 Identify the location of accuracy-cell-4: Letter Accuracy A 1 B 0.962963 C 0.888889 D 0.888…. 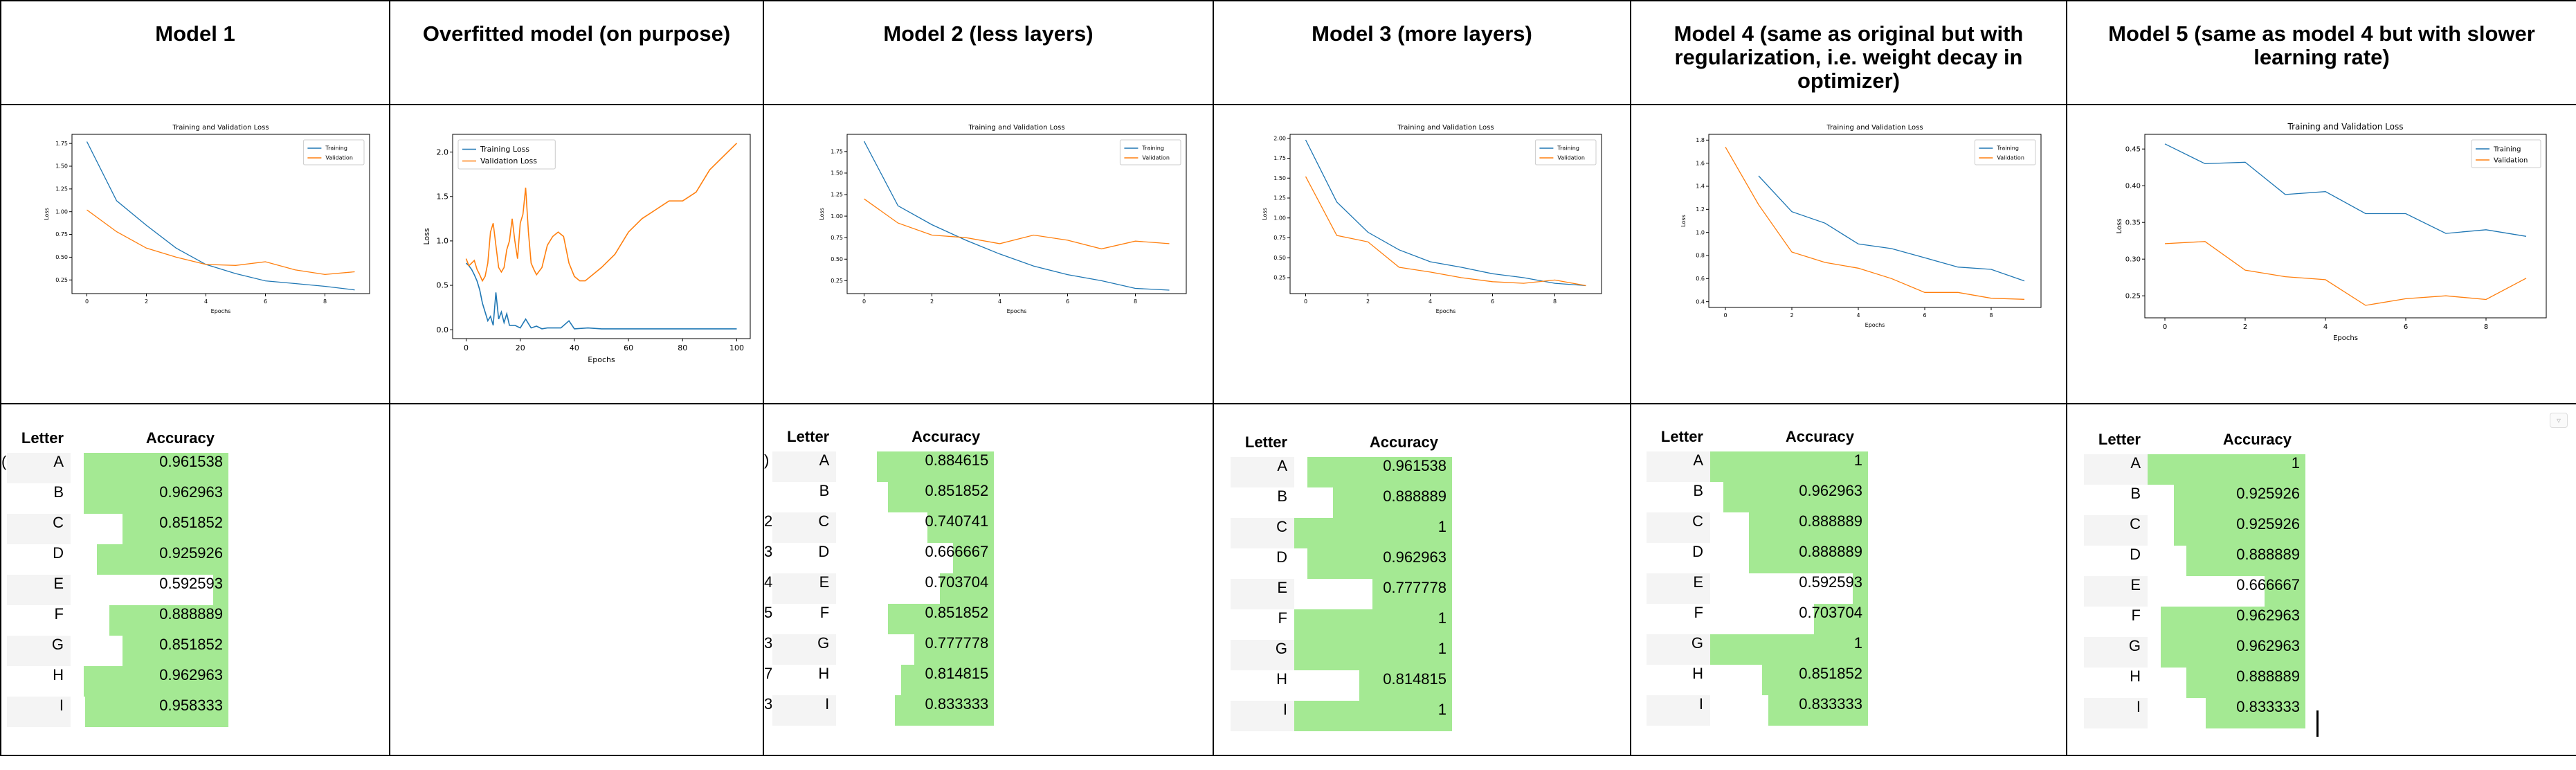
(1848, 579).